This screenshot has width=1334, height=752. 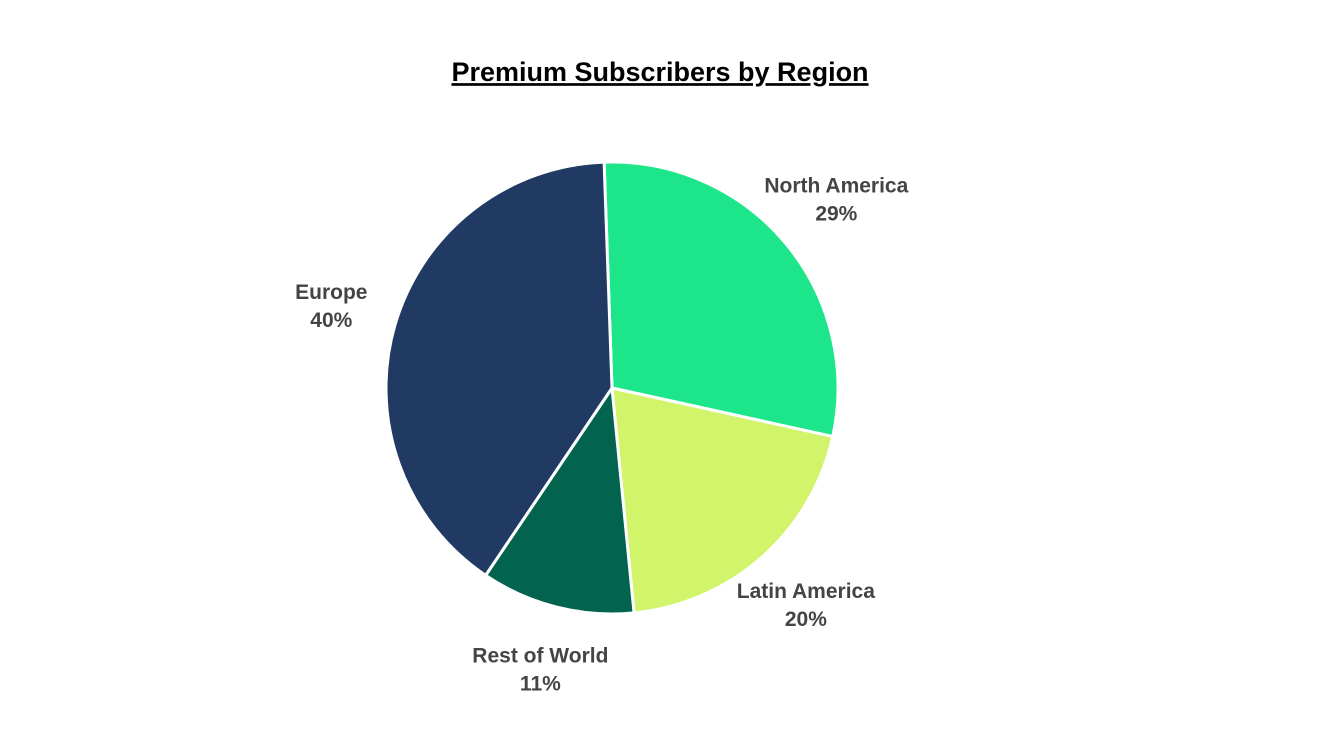 What do you see at coordinates (806, 619) in the screenshot?
I see `value-label: 20%` at bounding box center [806, 619].